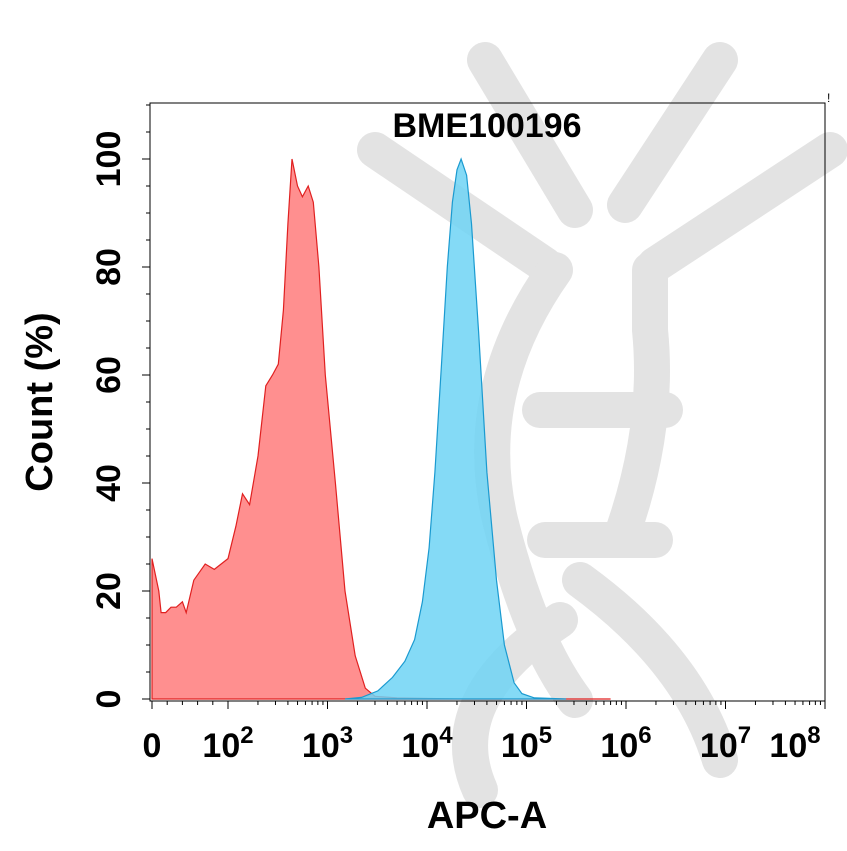 The height and width of the screenshot is (851, 847). Describe the element at coordinates (487, 816) in the screenshot. I see `x-axis-title: APC-A` at that location.